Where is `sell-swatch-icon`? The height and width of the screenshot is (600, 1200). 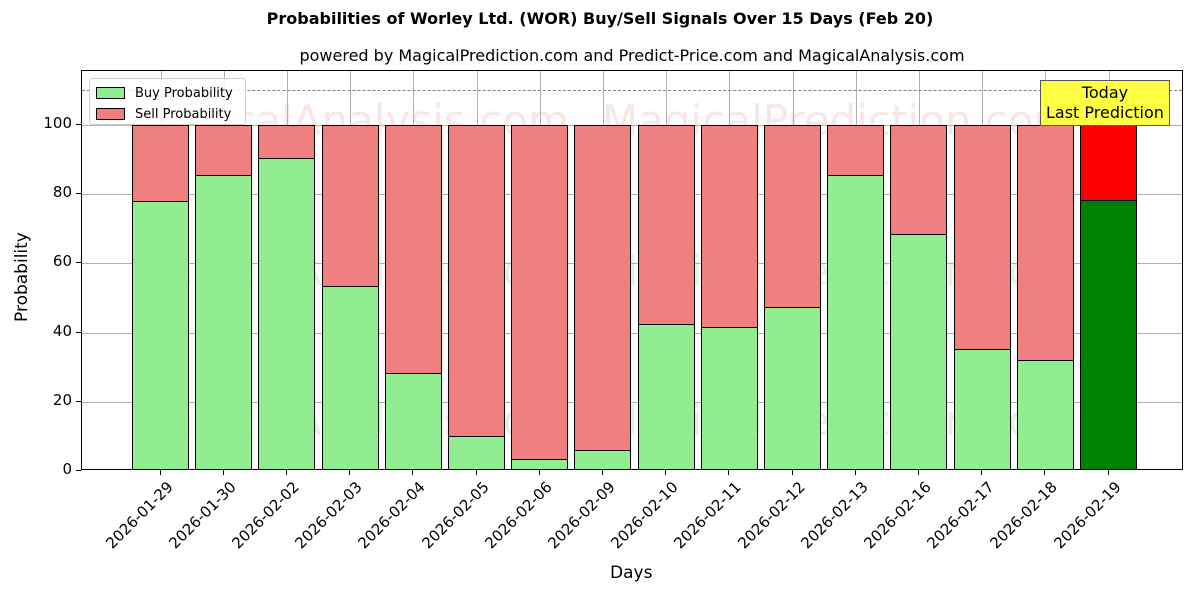
sell-swatch-icon is located at coordinates (110, 114).